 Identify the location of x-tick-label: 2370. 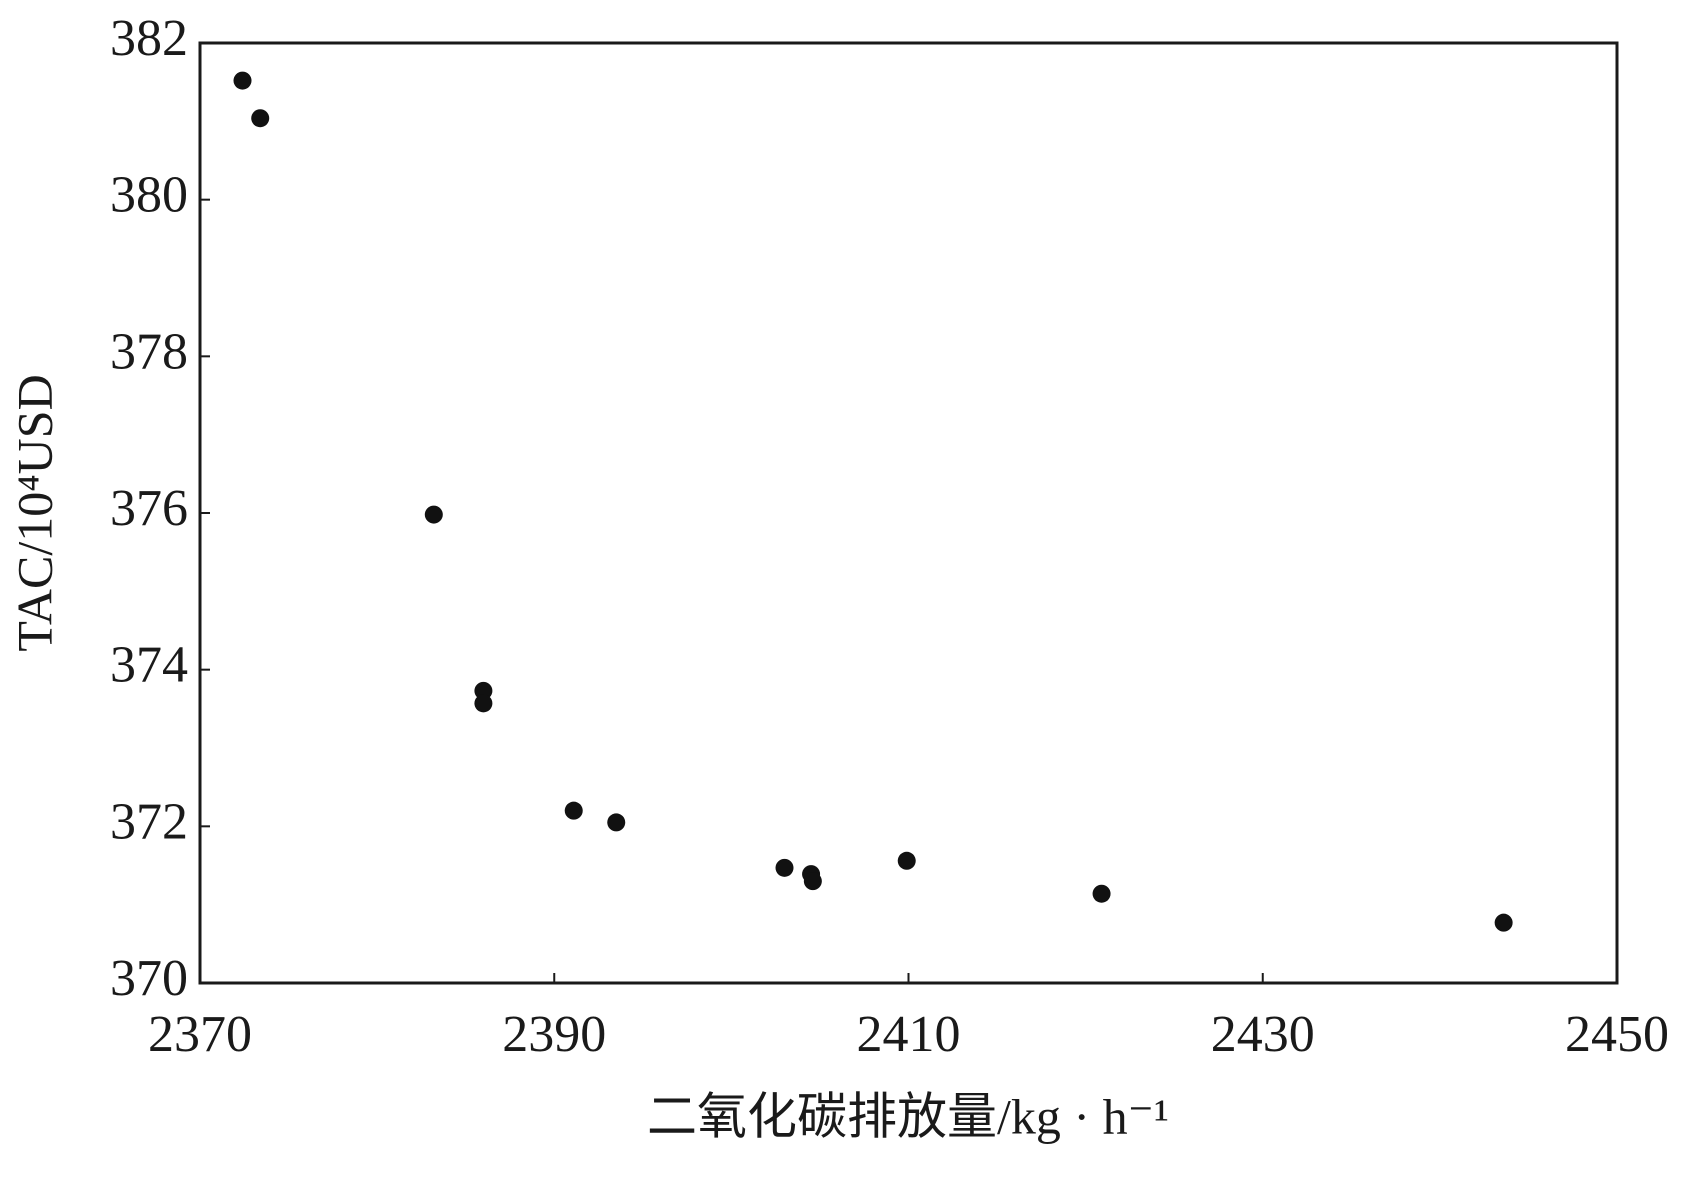
(200, 1034).